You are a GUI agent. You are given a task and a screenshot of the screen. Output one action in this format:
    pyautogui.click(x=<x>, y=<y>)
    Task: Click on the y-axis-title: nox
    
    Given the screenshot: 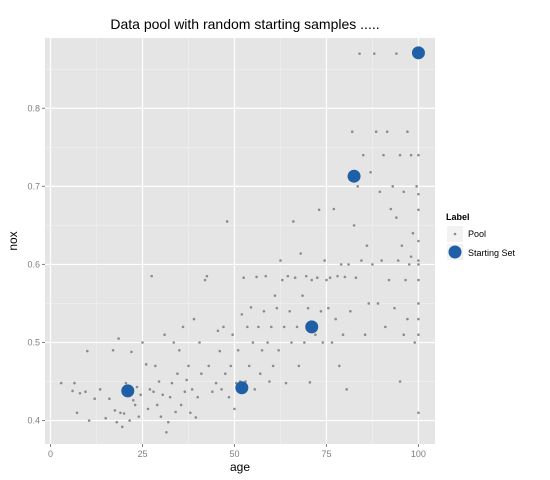 What is the action you would take?
    pyautogui.click(x=13, y=240)
    